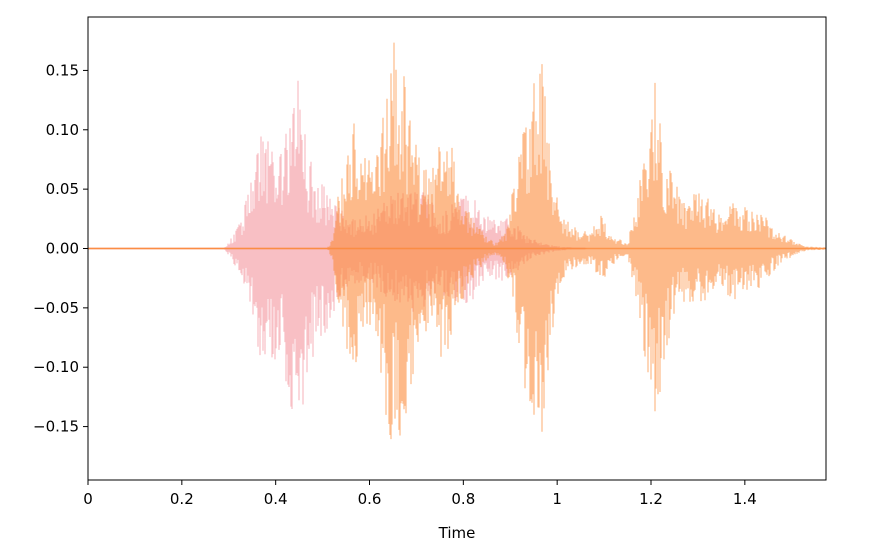 The image size is (882, 544). What do you see at coordinates (88, 499) in the screenshot?
I see `x-tick-label: 0` at bounding box center [88, 499].